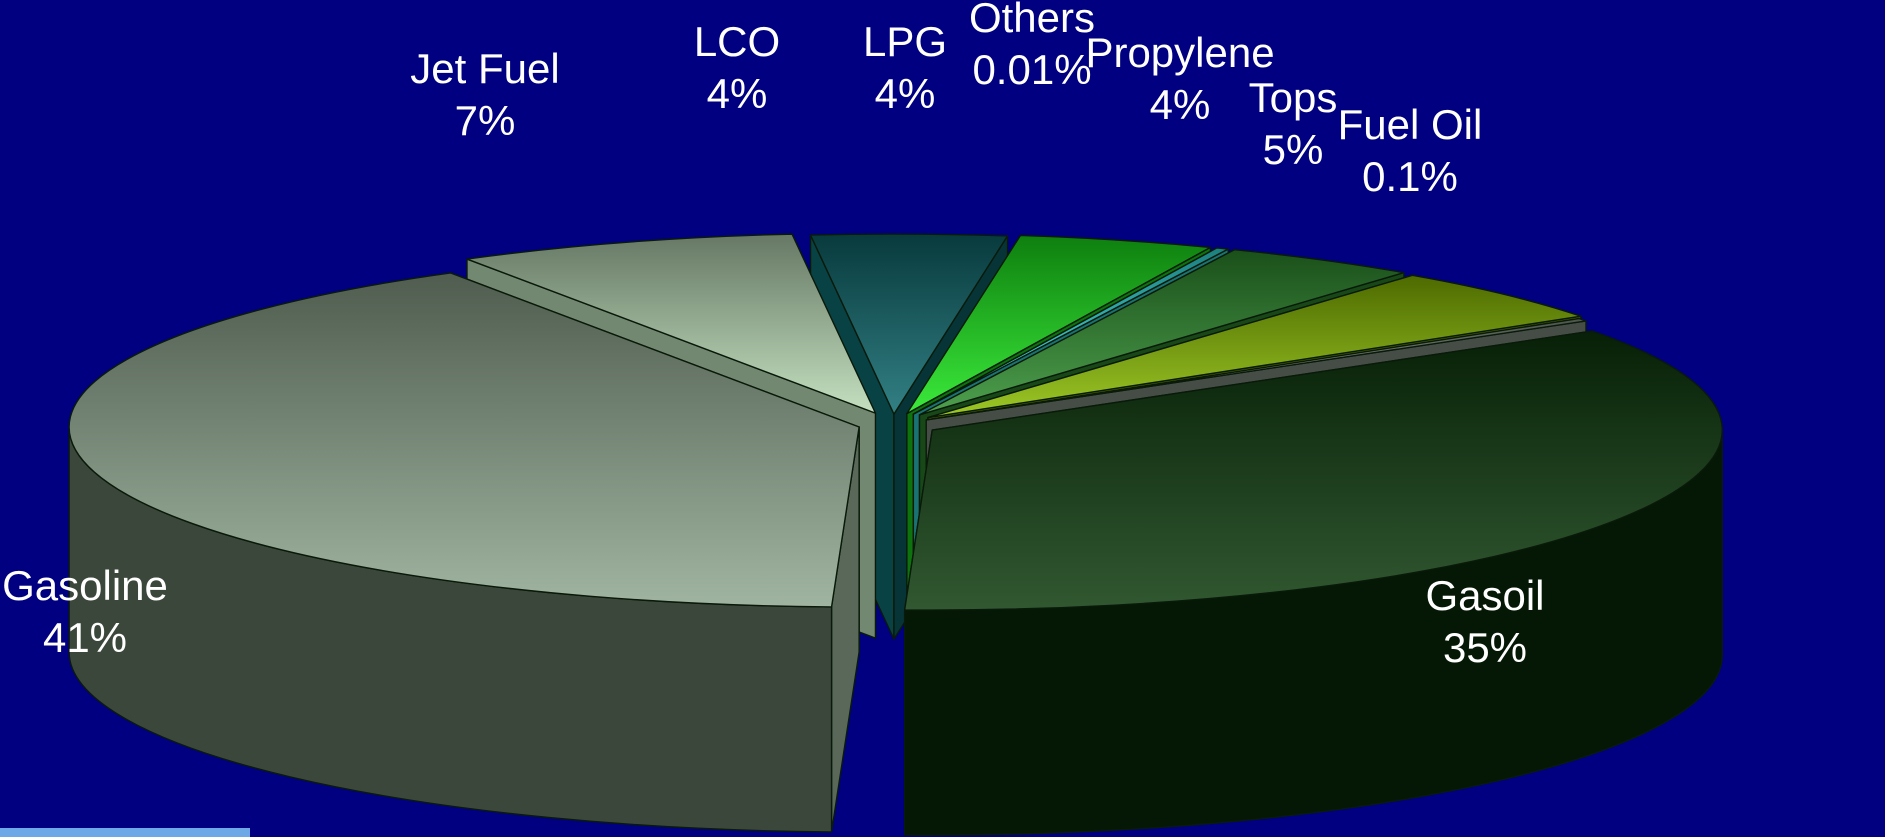 This screenshot has width=1885, height=837. Describe the element at coordinates (1070, 331) in the screenshot. I see `slice-others` at that location.